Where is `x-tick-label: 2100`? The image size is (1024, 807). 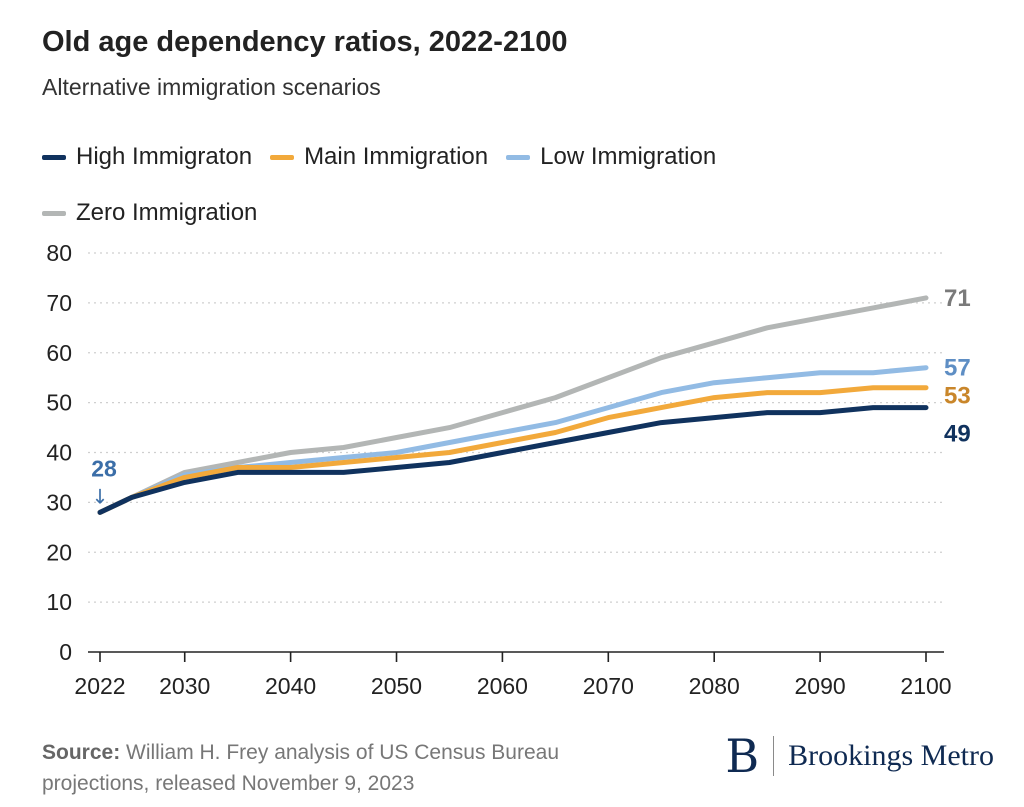 x-tick-label: 2100 is located at coordinates (925, 686).